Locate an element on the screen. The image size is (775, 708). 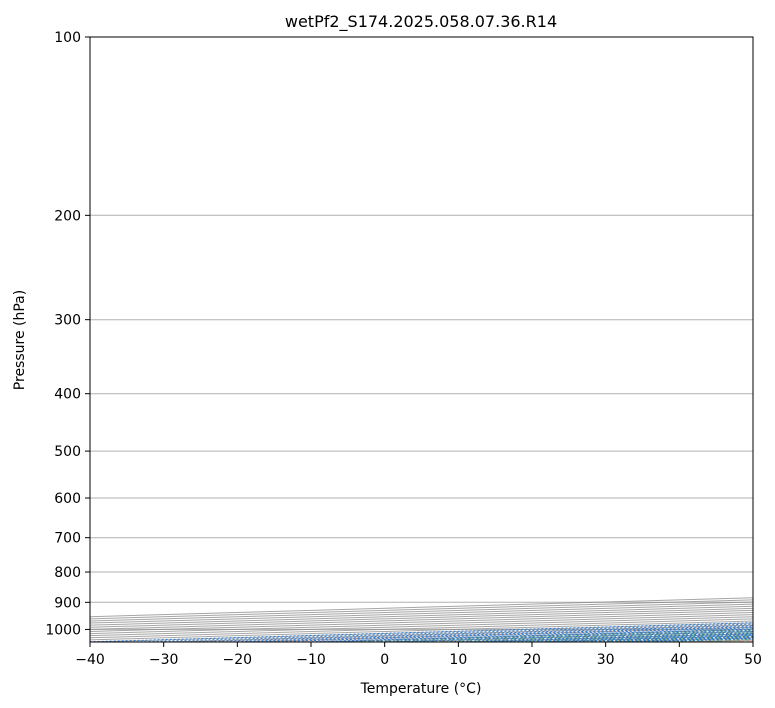
y-tick-label: 200 is located at coordinates (67, 216).